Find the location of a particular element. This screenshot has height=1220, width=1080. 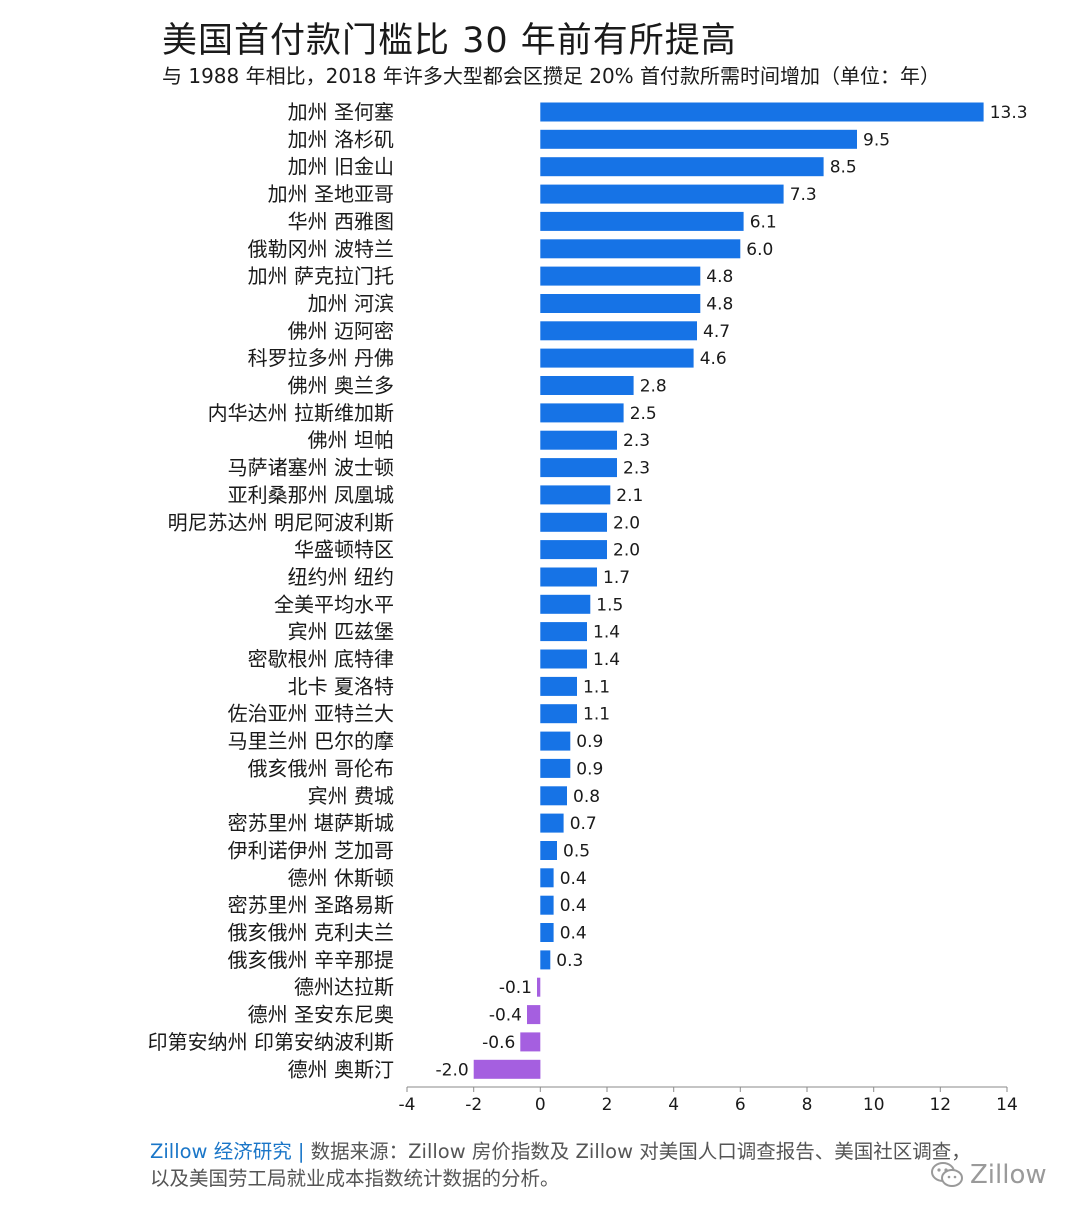

category-label: 德州达拉斯 is located at coordinates (344, 987).